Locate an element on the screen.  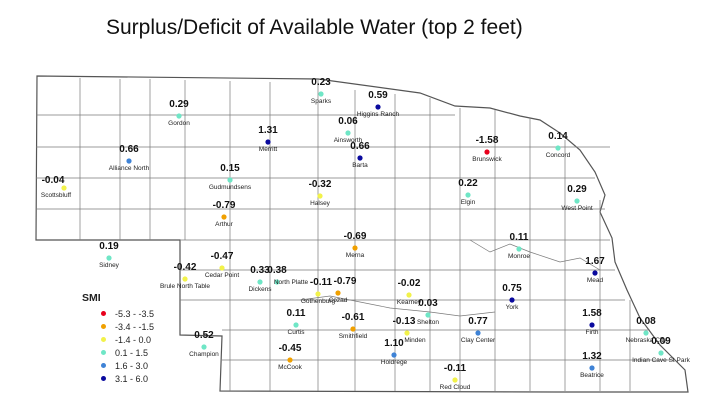
station-name: Cozad is located at coordinates (338, 300).